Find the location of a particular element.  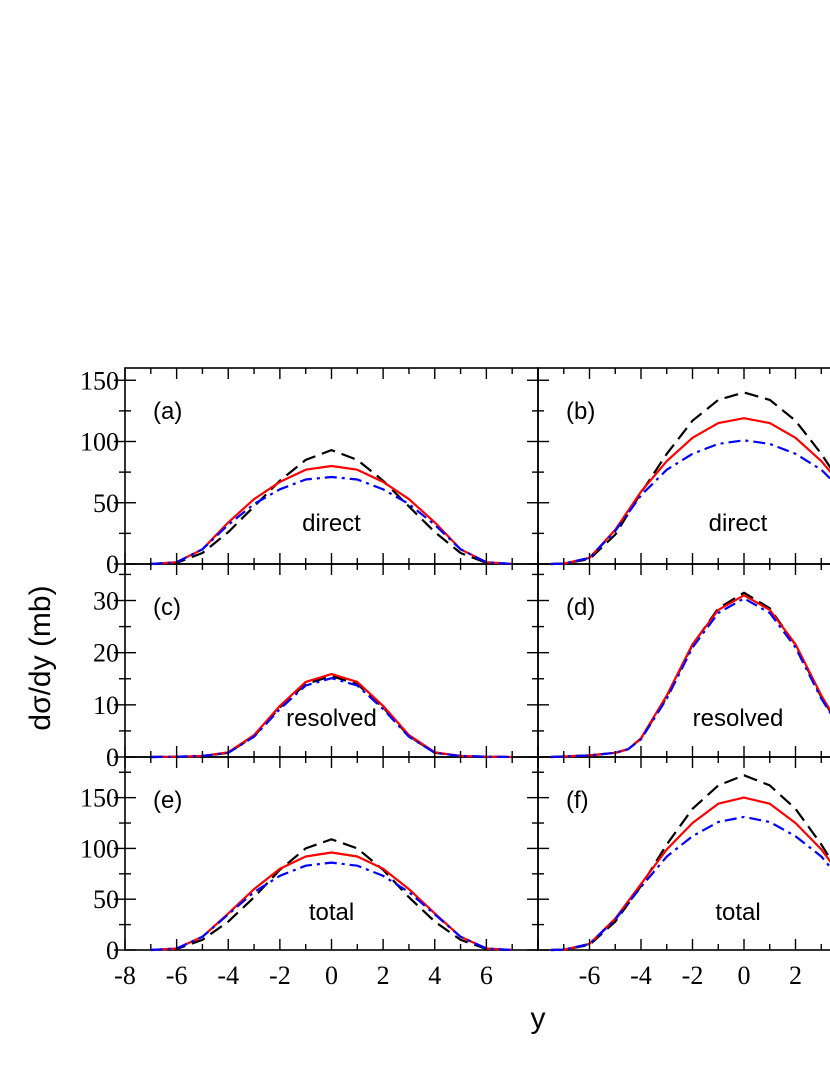

x-tick-label: -8 is located at coordinates (125, 975).